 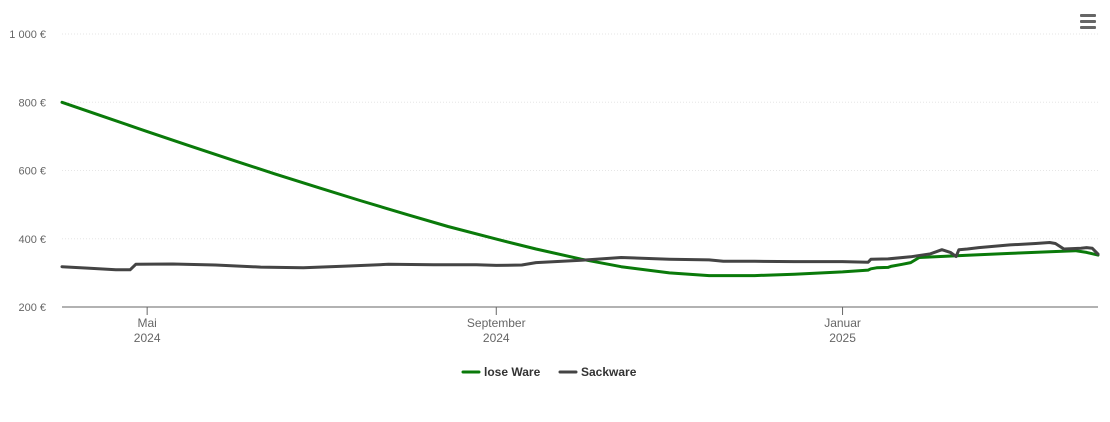 I want to click on y-tick-label: 800 €, so click(x=32, y=103).